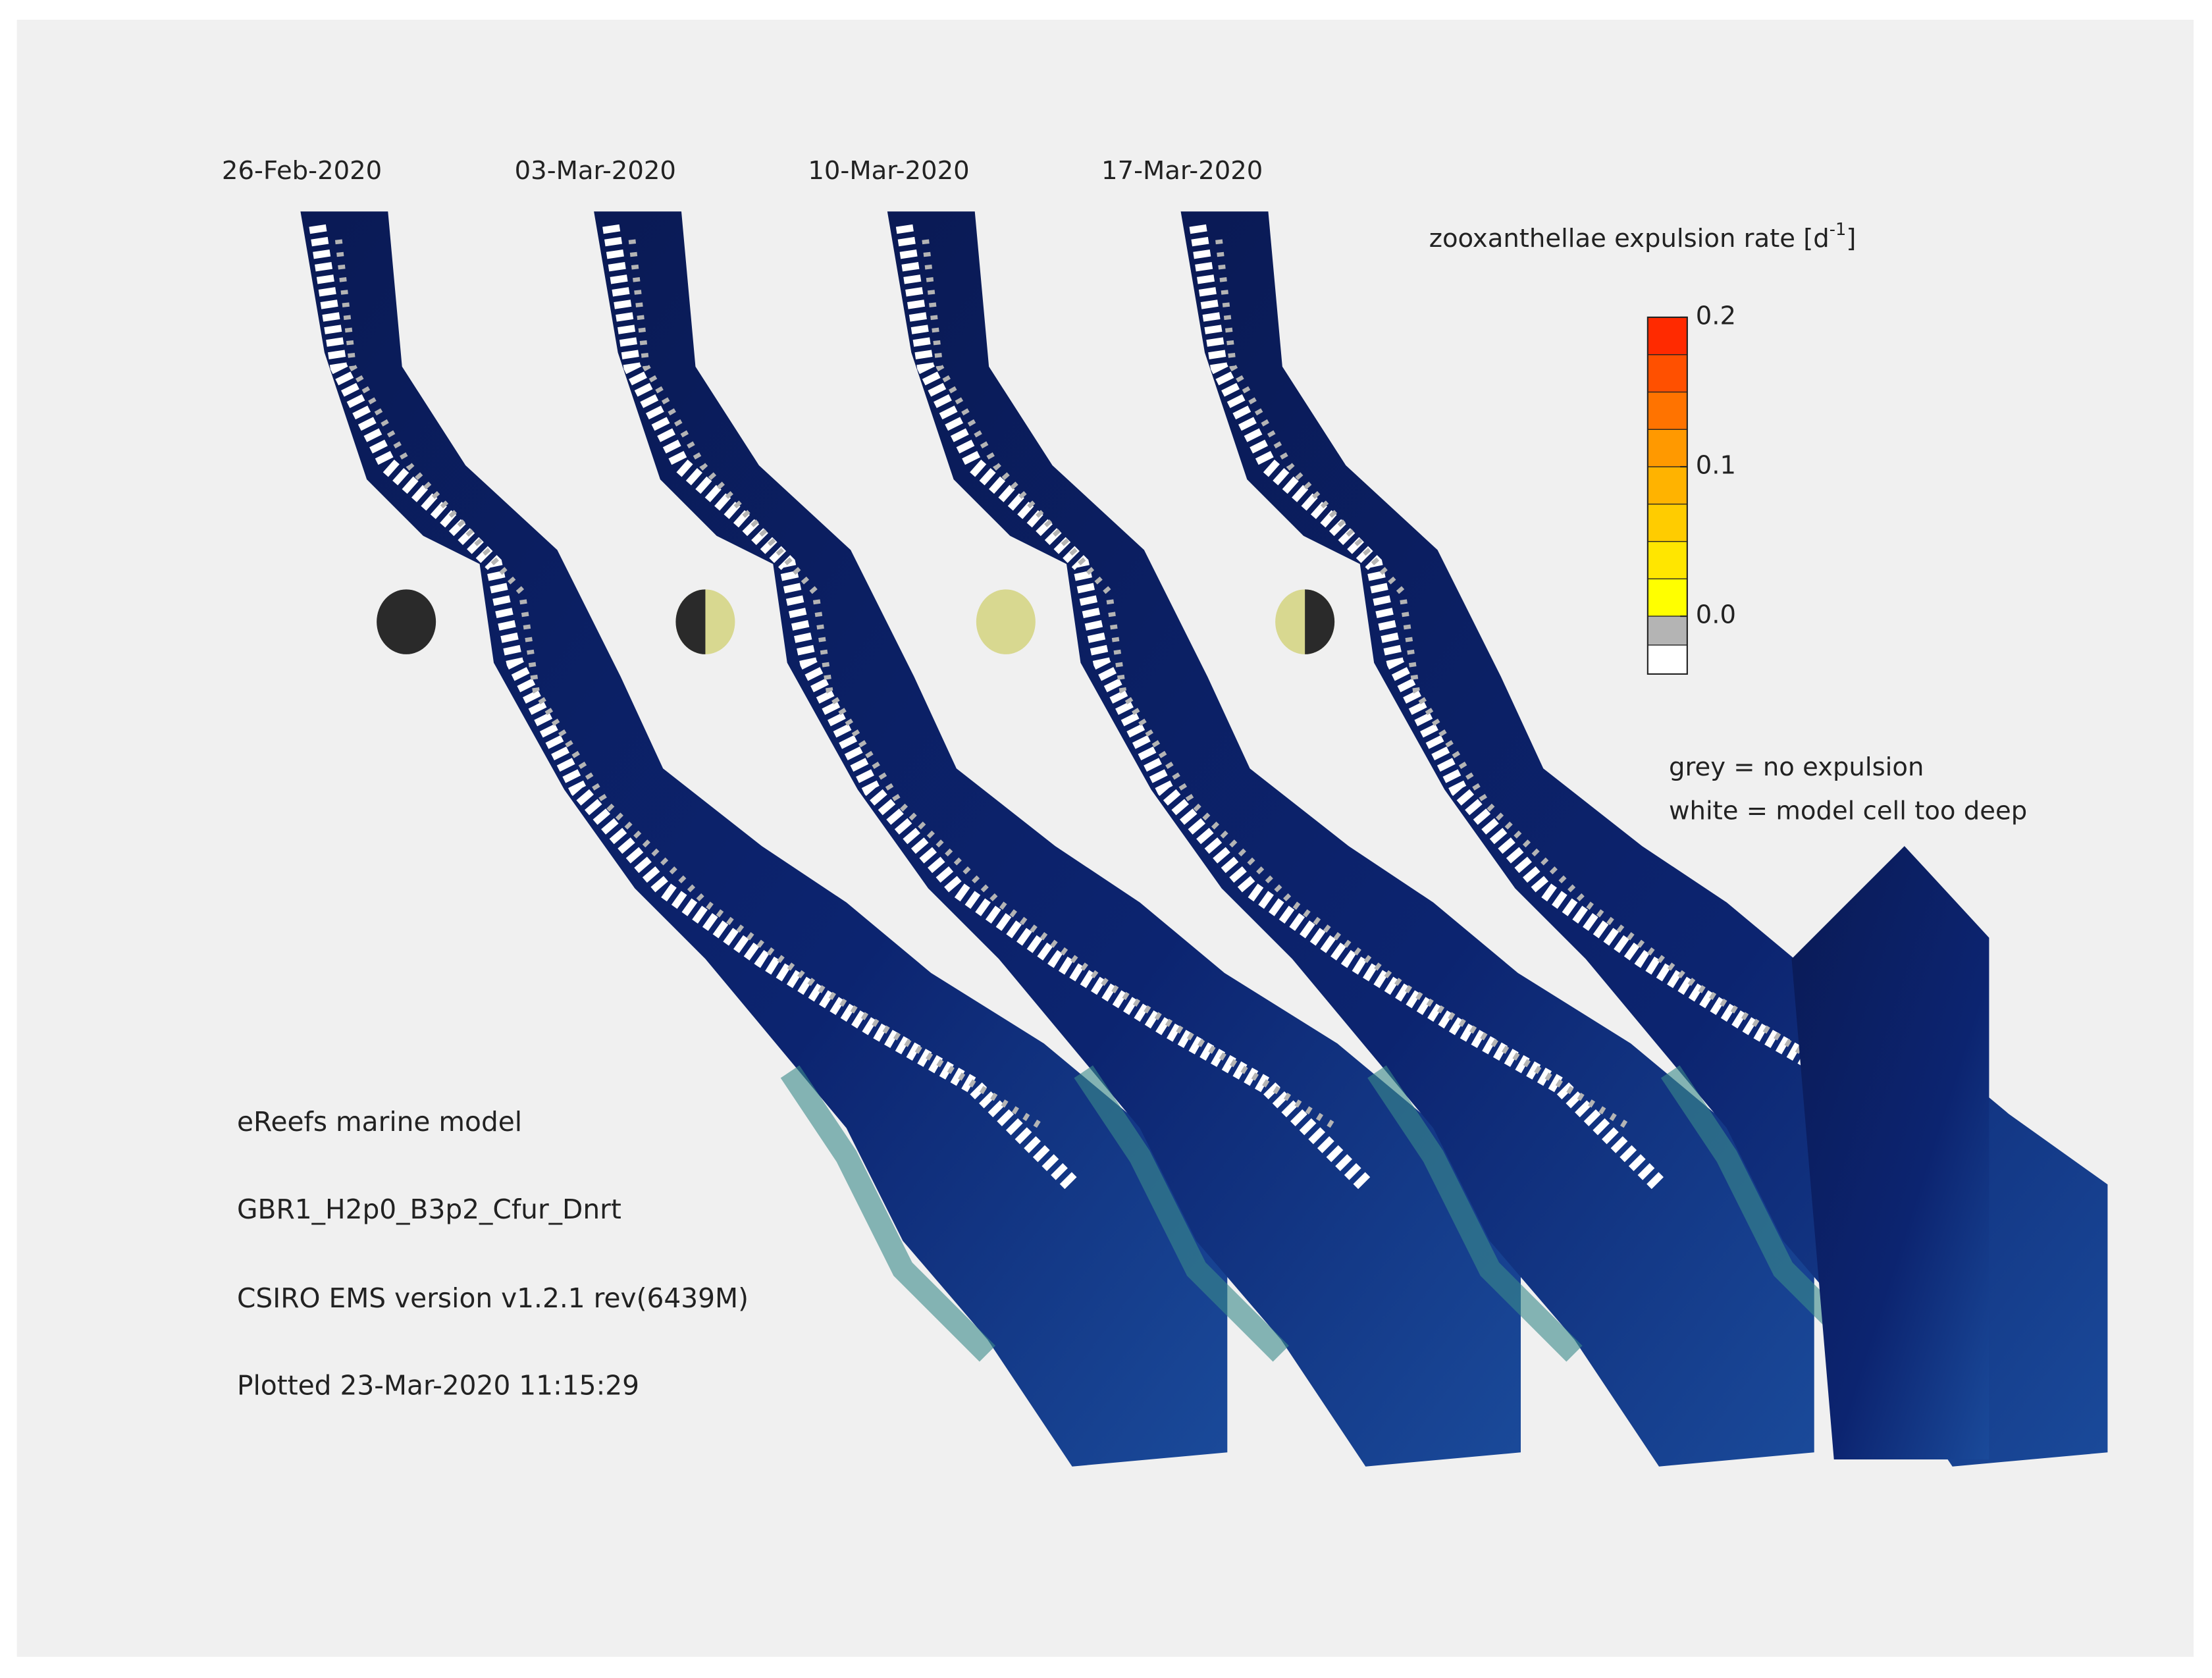 The image size is (2212, 1678). I want to click on panel-date: 26-Feb-2020, so click(302, 171).